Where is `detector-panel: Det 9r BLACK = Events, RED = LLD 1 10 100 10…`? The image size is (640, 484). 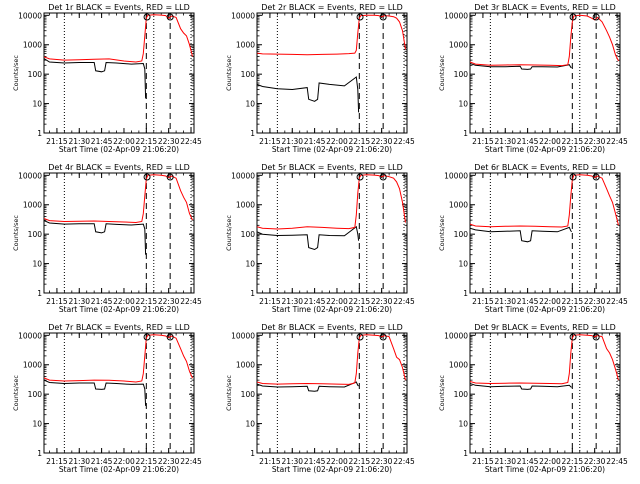
detector-panel: Det 9r BLACK = Events, RED = LLD 1 10 100 10… is located at coordinates (533, 398).